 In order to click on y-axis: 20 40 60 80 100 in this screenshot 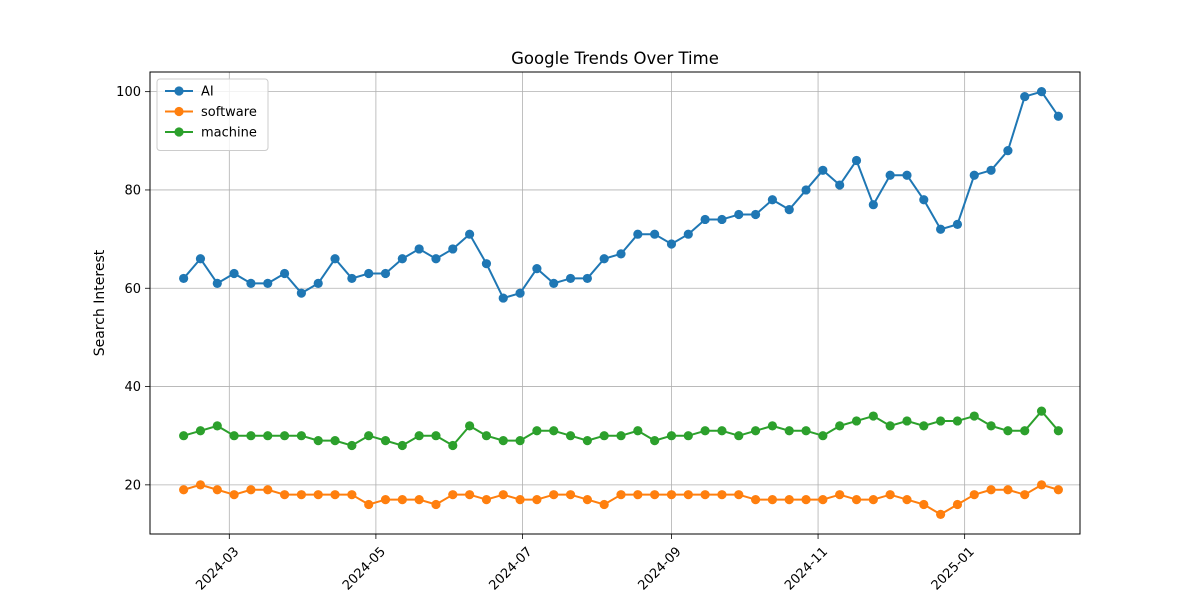, I will do `click(133, 289)`.